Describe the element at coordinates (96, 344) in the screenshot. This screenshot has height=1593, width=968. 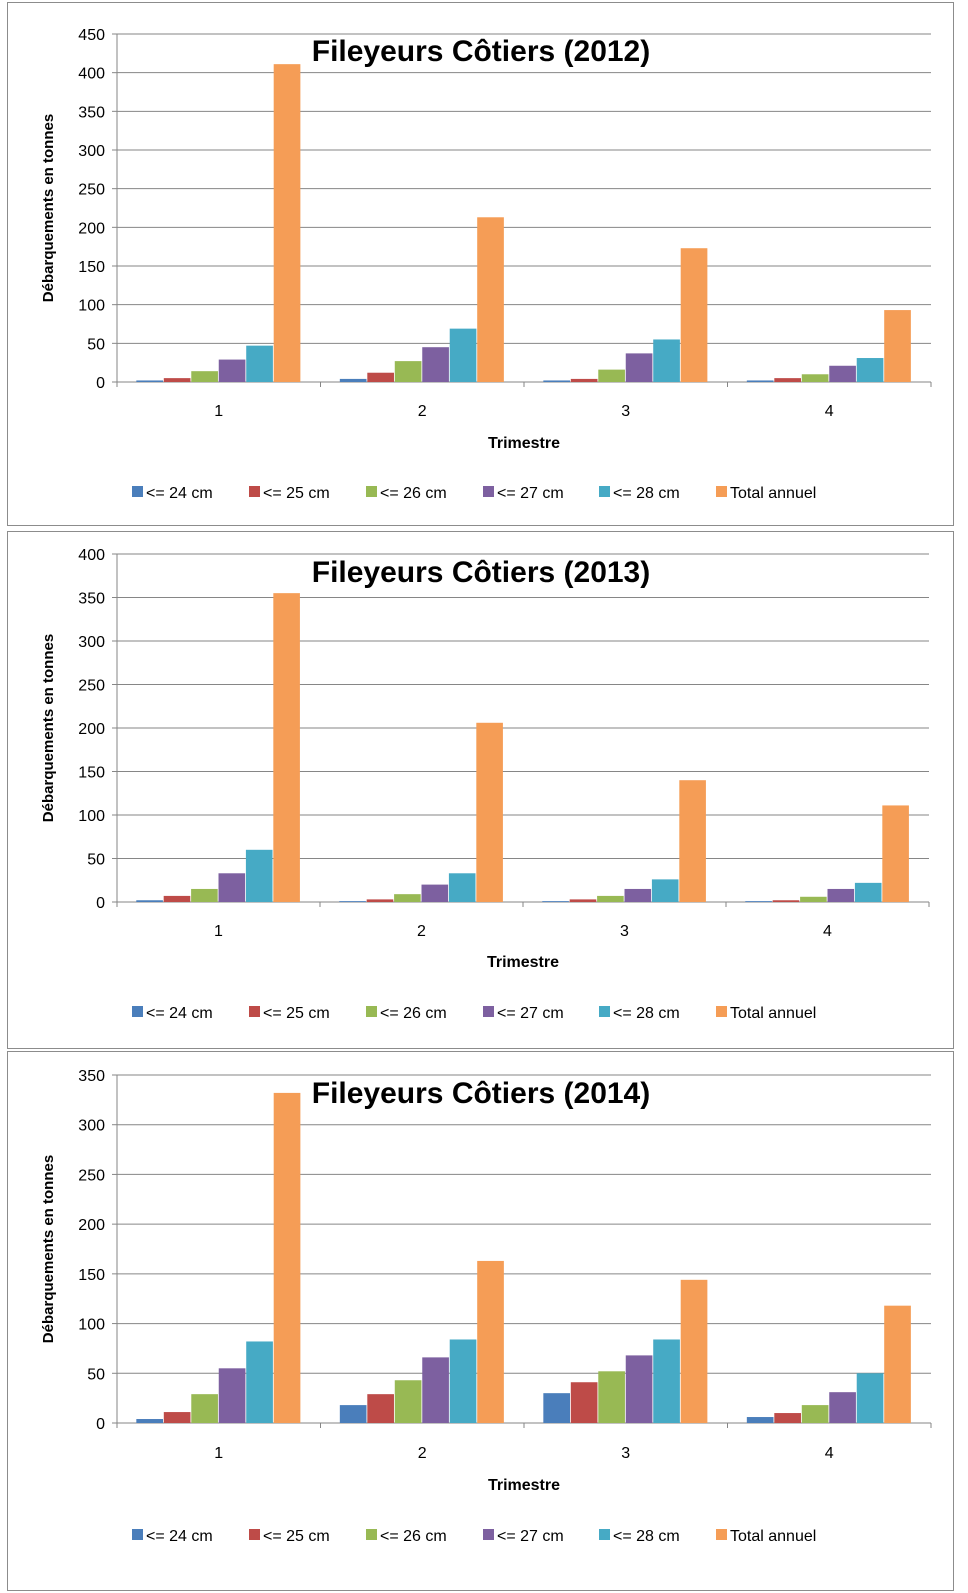
I see `y-tick-label: 50` at that location.